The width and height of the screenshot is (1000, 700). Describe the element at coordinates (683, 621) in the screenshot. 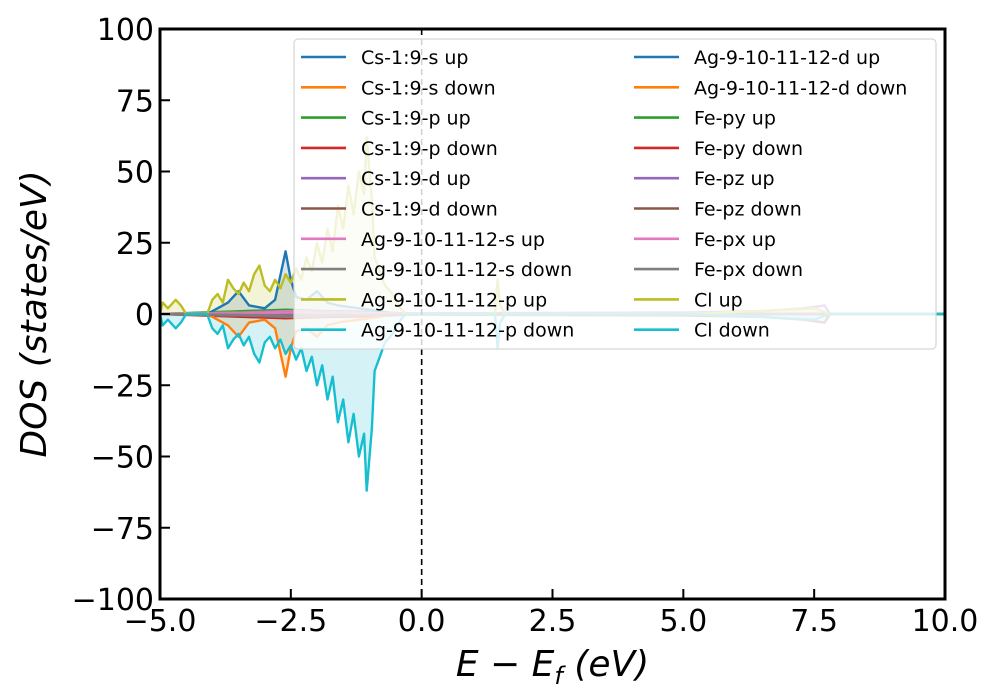

I see `x-tick-label: 5.0` at that location.